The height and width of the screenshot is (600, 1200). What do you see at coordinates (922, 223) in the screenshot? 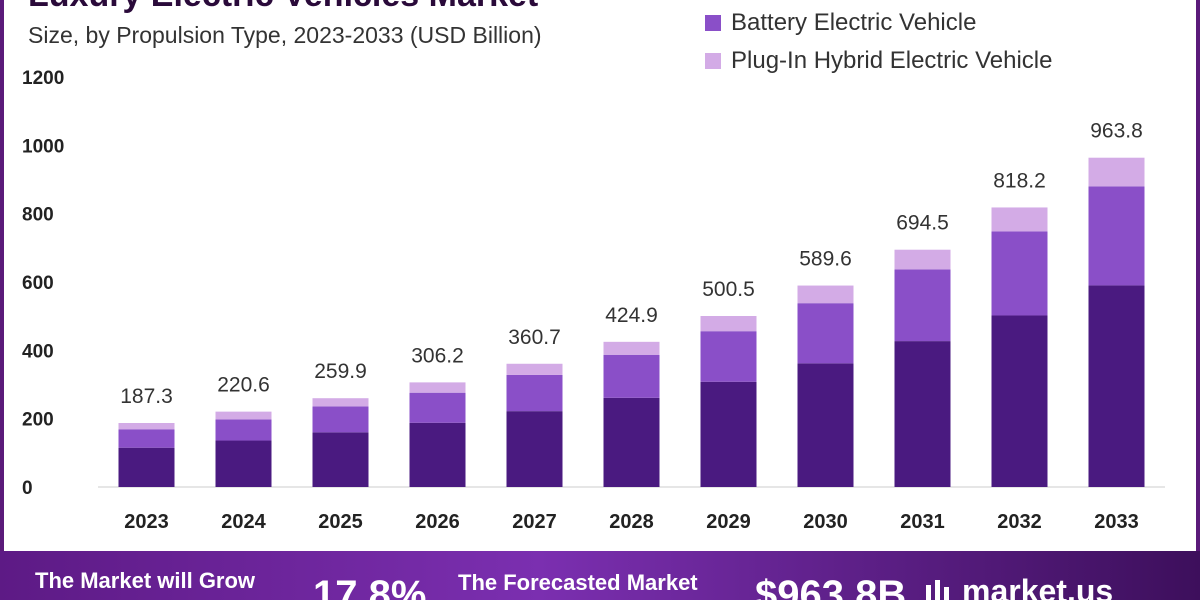
I see `data-label-2031: 694.5` at bounding box center [922, 223].